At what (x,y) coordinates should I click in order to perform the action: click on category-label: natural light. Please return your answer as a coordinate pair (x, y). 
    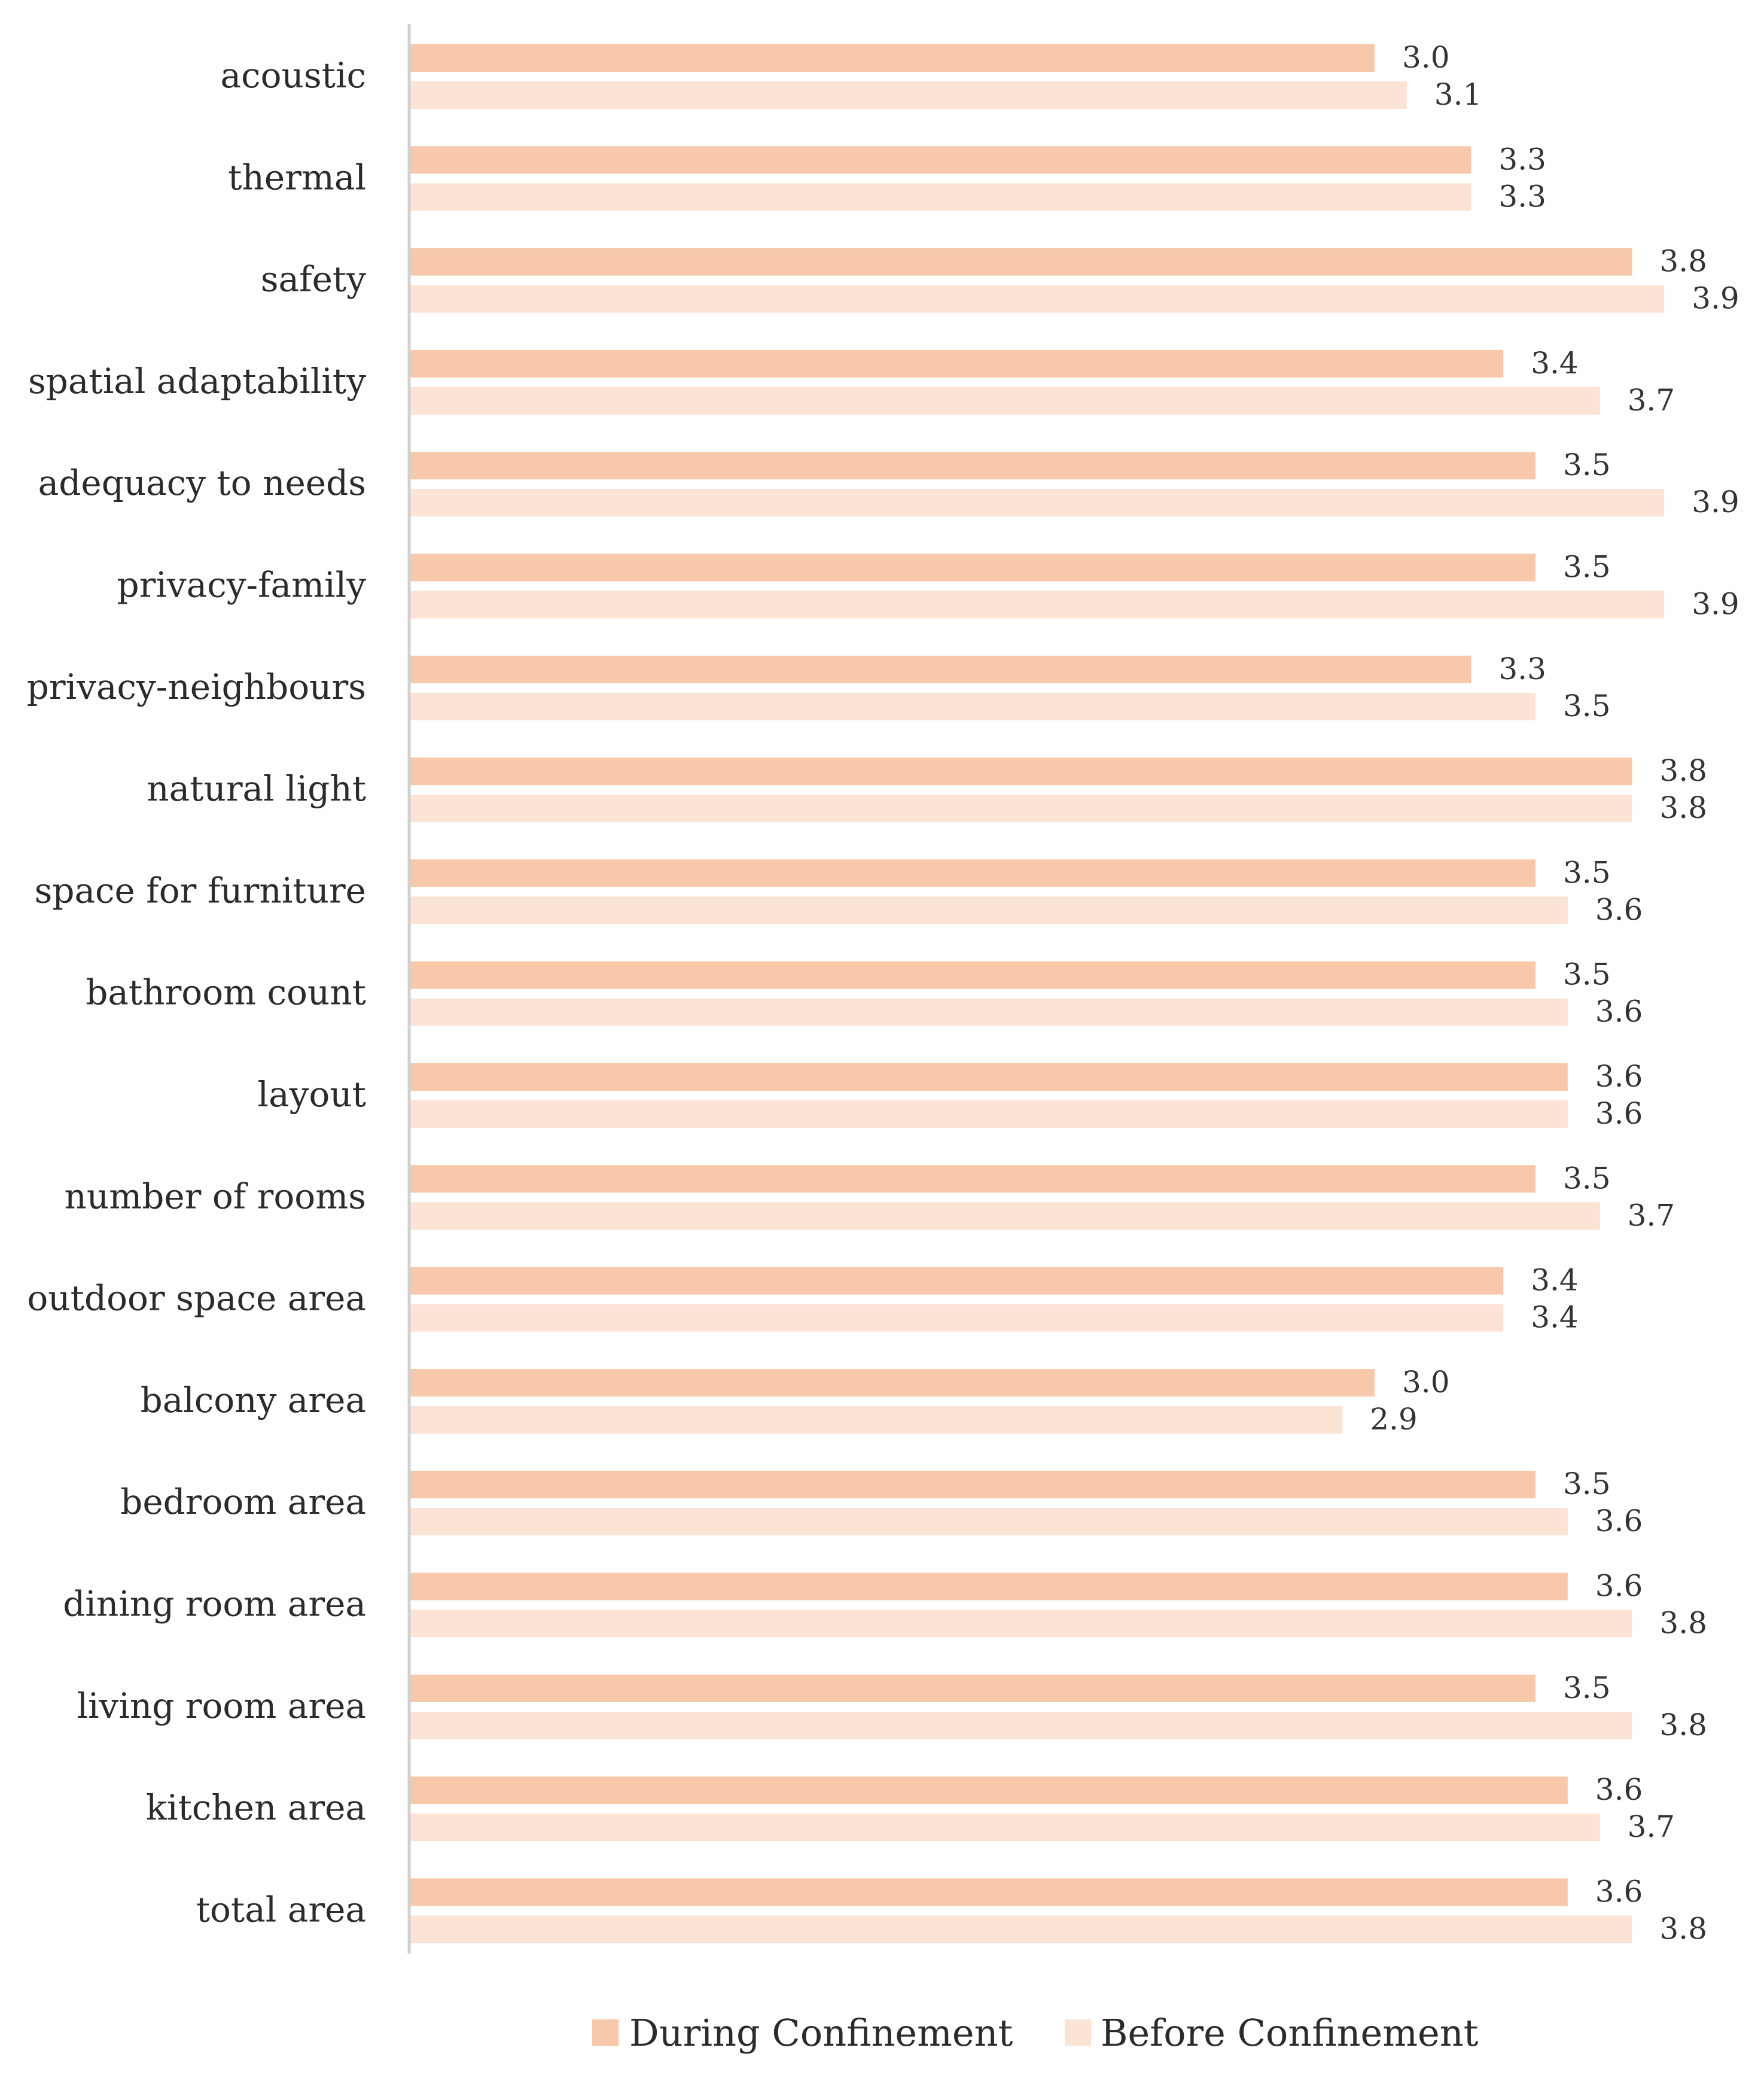
    Looking at the image, I should click on (256, 788).